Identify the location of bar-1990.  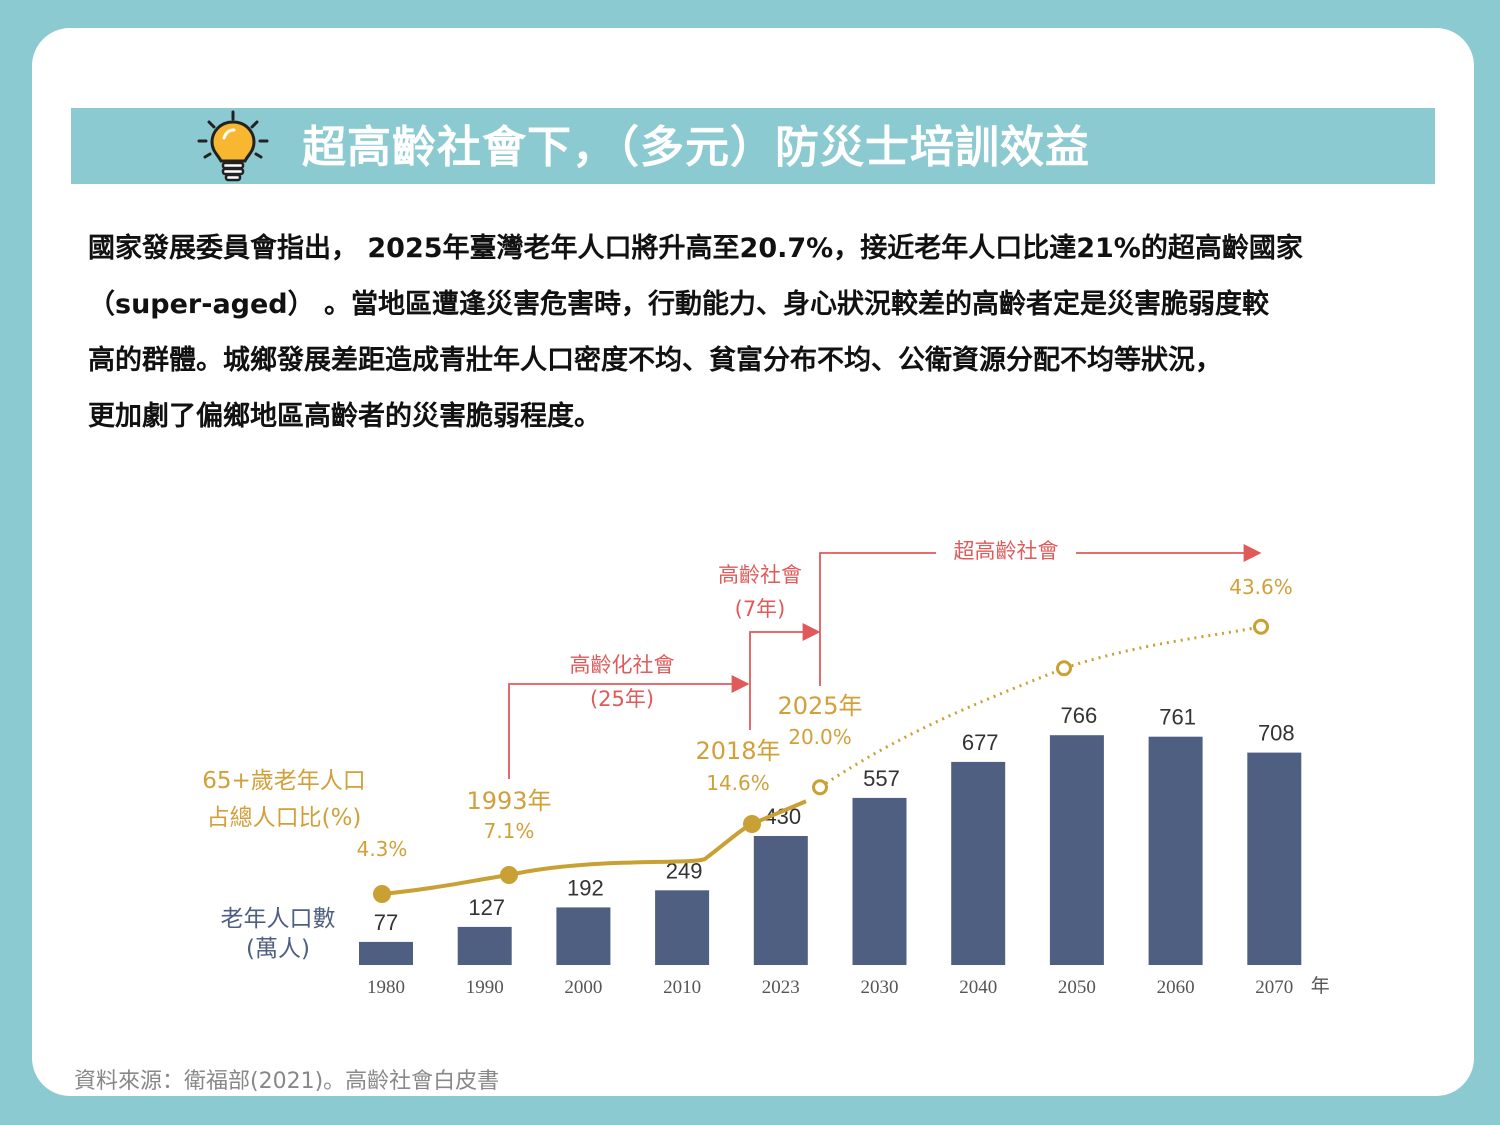
(484, 945).